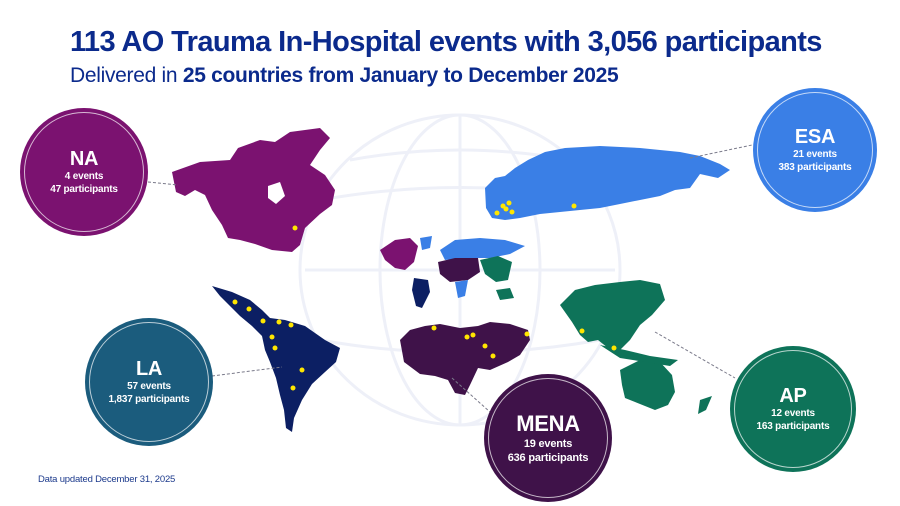 This screenshot has height=506, width=900. I want to click on region-participants: 1,837 participants, so click(149, 399).